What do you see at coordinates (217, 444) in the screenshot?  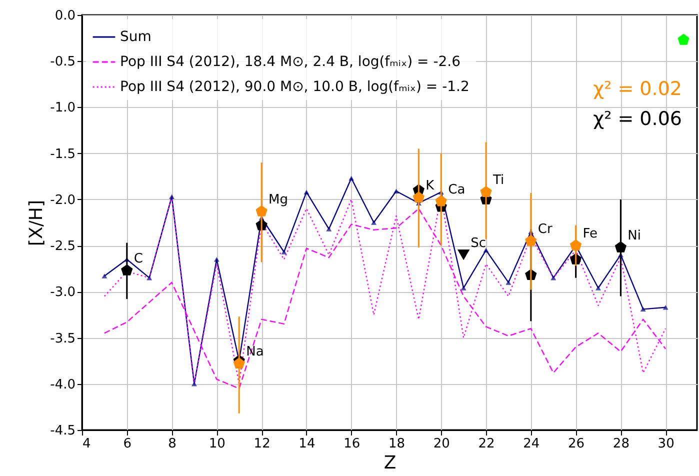 I see `x-tick-label: 10` at bounding box center [217, 444].